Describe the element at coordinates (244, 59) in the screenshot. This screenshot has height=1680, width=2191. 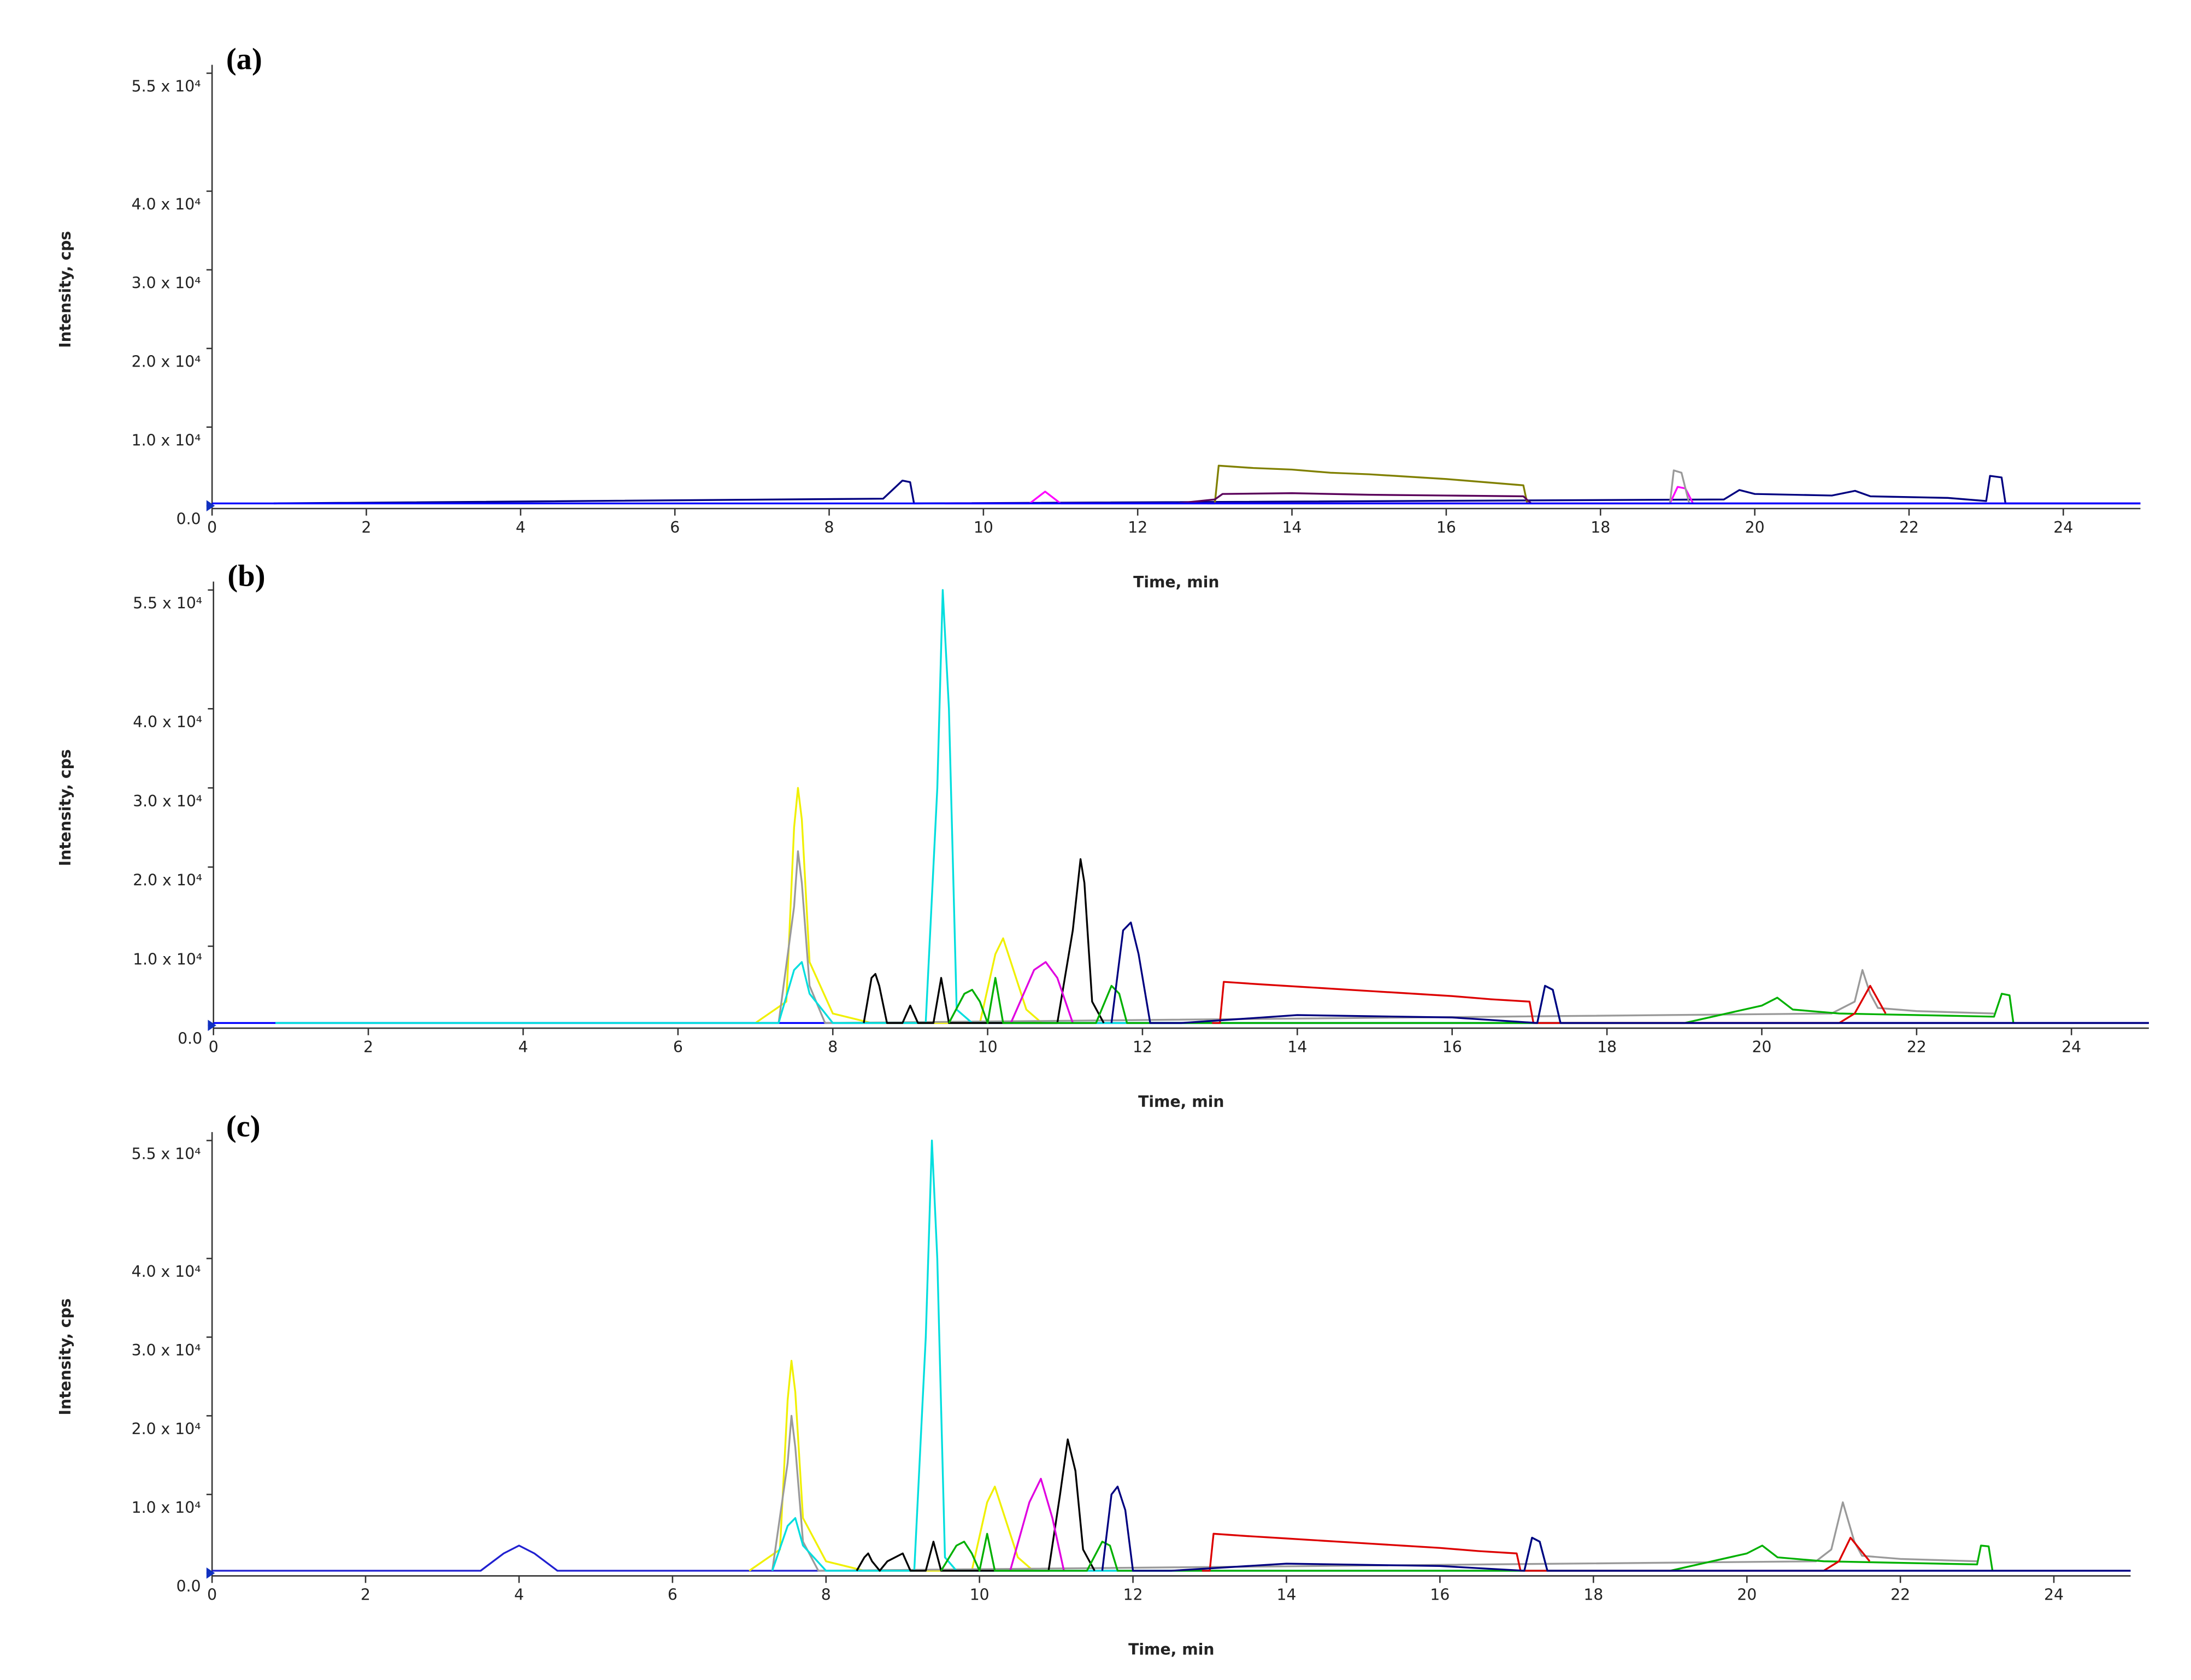
I see `panel-label: (a)` at that location.